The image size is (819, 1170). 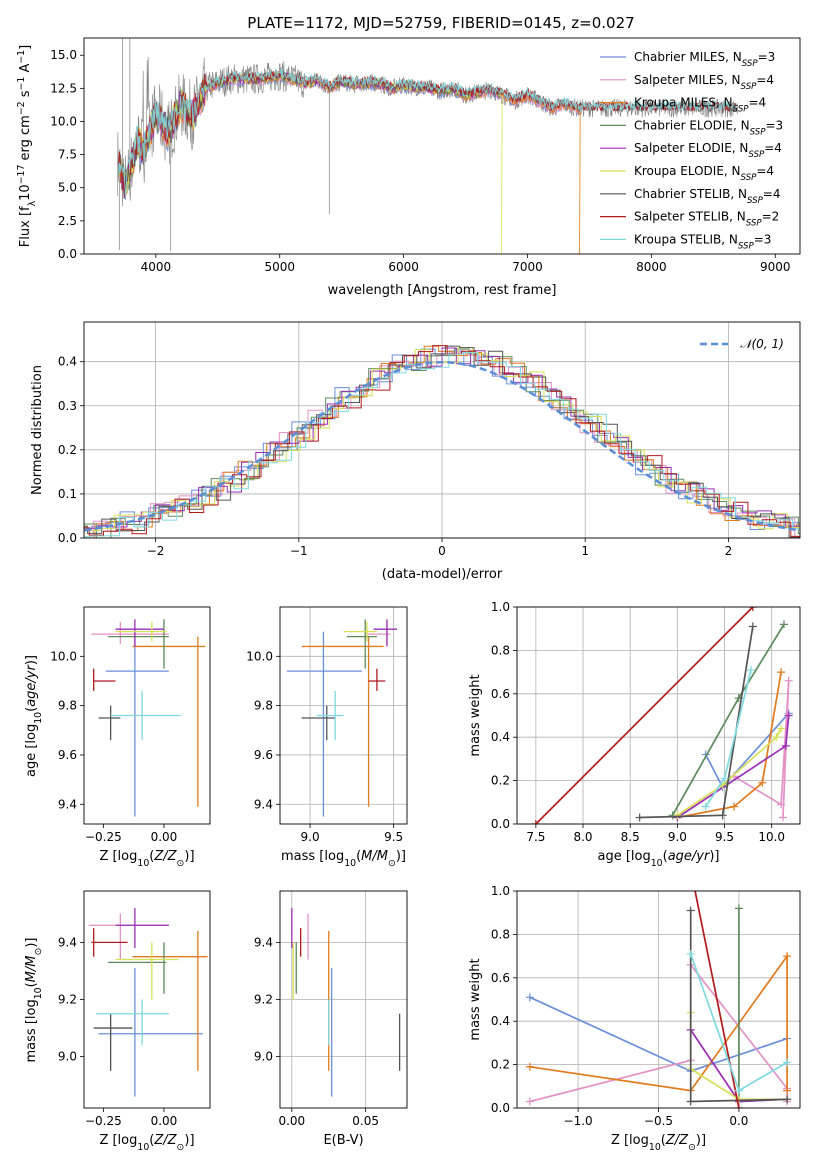 What do you see at coordinates (630, 837) in the screenshot?
I see `x-tick-label: 8.5` at bounding box center [630, 837].